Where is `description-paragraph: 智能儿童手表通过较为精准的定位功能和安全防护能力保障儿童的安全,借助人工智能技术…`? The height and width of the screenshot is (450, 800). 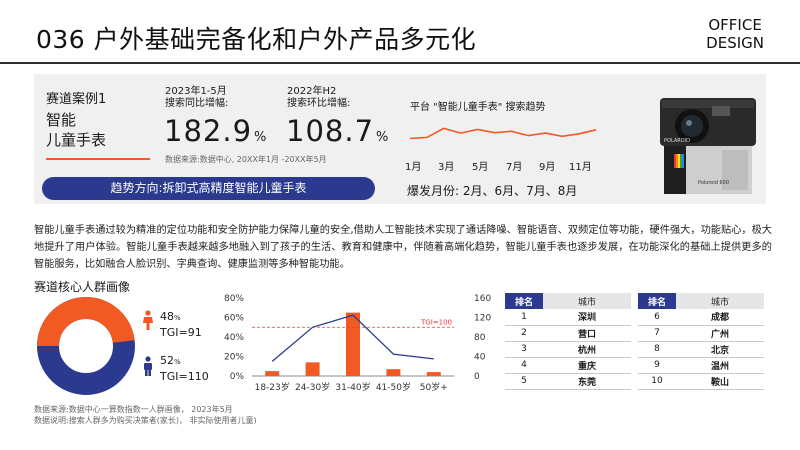 description-paragraph: 智能儿童手表通过较为精准的定位功能和安全防护能力保障儿童的安全,借助人工智能技术… is located at coordinates (403, 247).